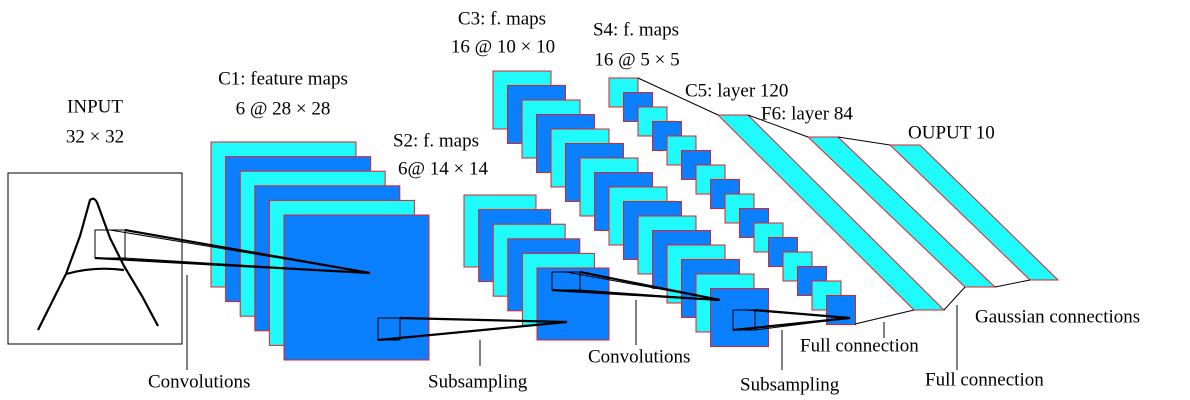 The height and width of the screenshot is (400, 1190). Describe the element at coordinates (736, 90) in the screenshot. I see `layer-title: C5: layer 120` at that location.